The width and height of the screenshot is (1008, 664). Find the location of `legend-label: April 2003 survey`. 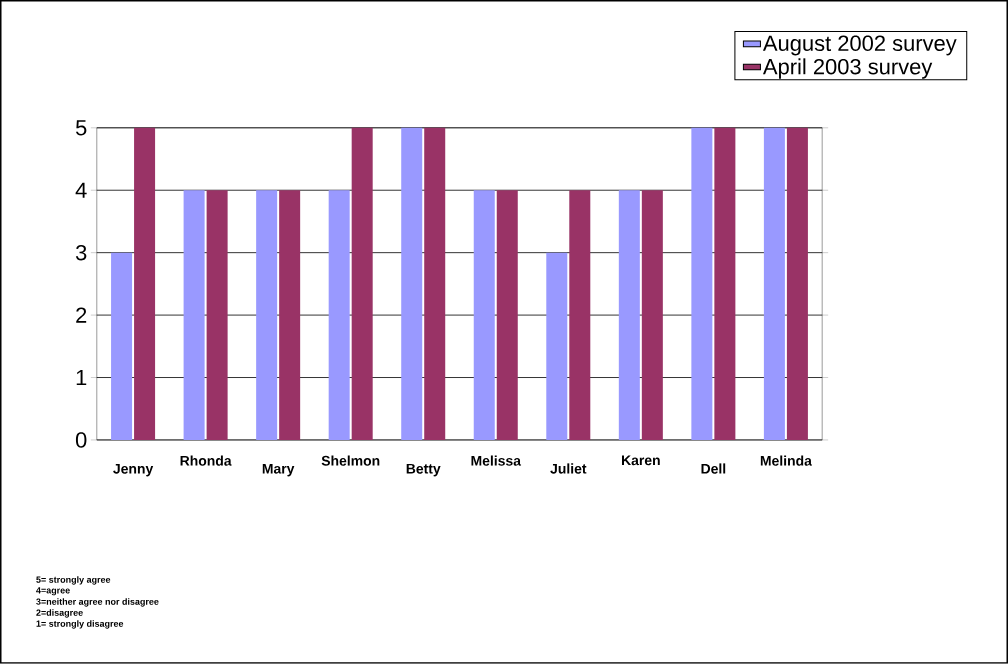

legend-label: April 2003 survey is located at coordinates (847, 68).